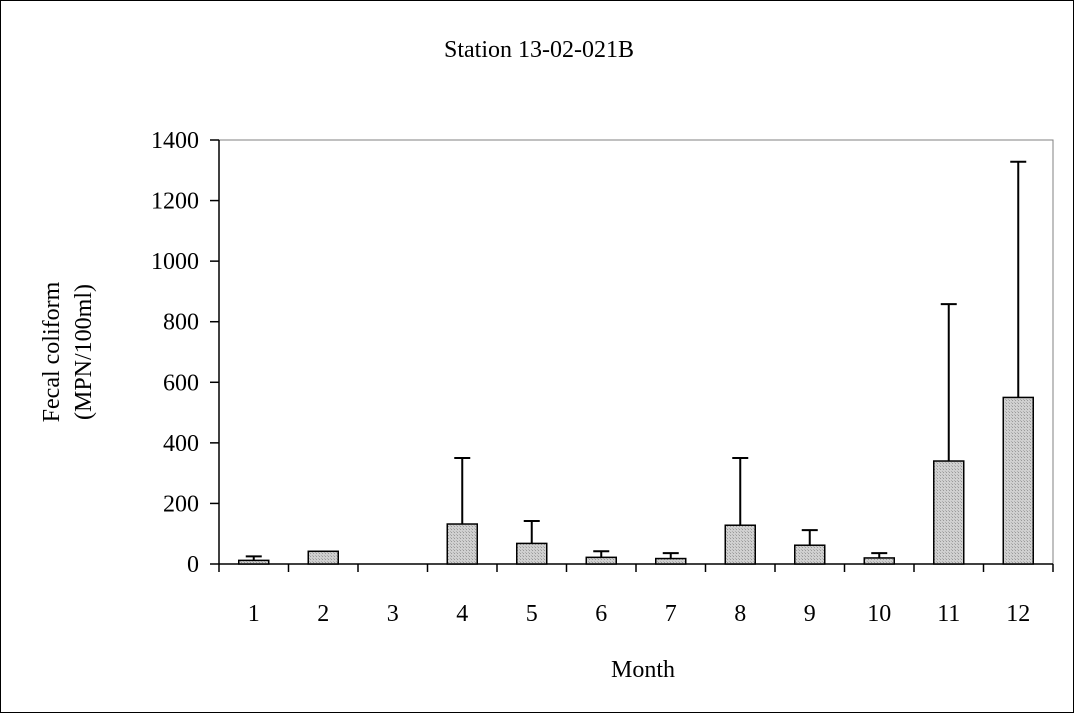 Image resolution: width=1074 pixels, height=713 pixels. I want to click on y-tick-label: 600, so click(181, 383).